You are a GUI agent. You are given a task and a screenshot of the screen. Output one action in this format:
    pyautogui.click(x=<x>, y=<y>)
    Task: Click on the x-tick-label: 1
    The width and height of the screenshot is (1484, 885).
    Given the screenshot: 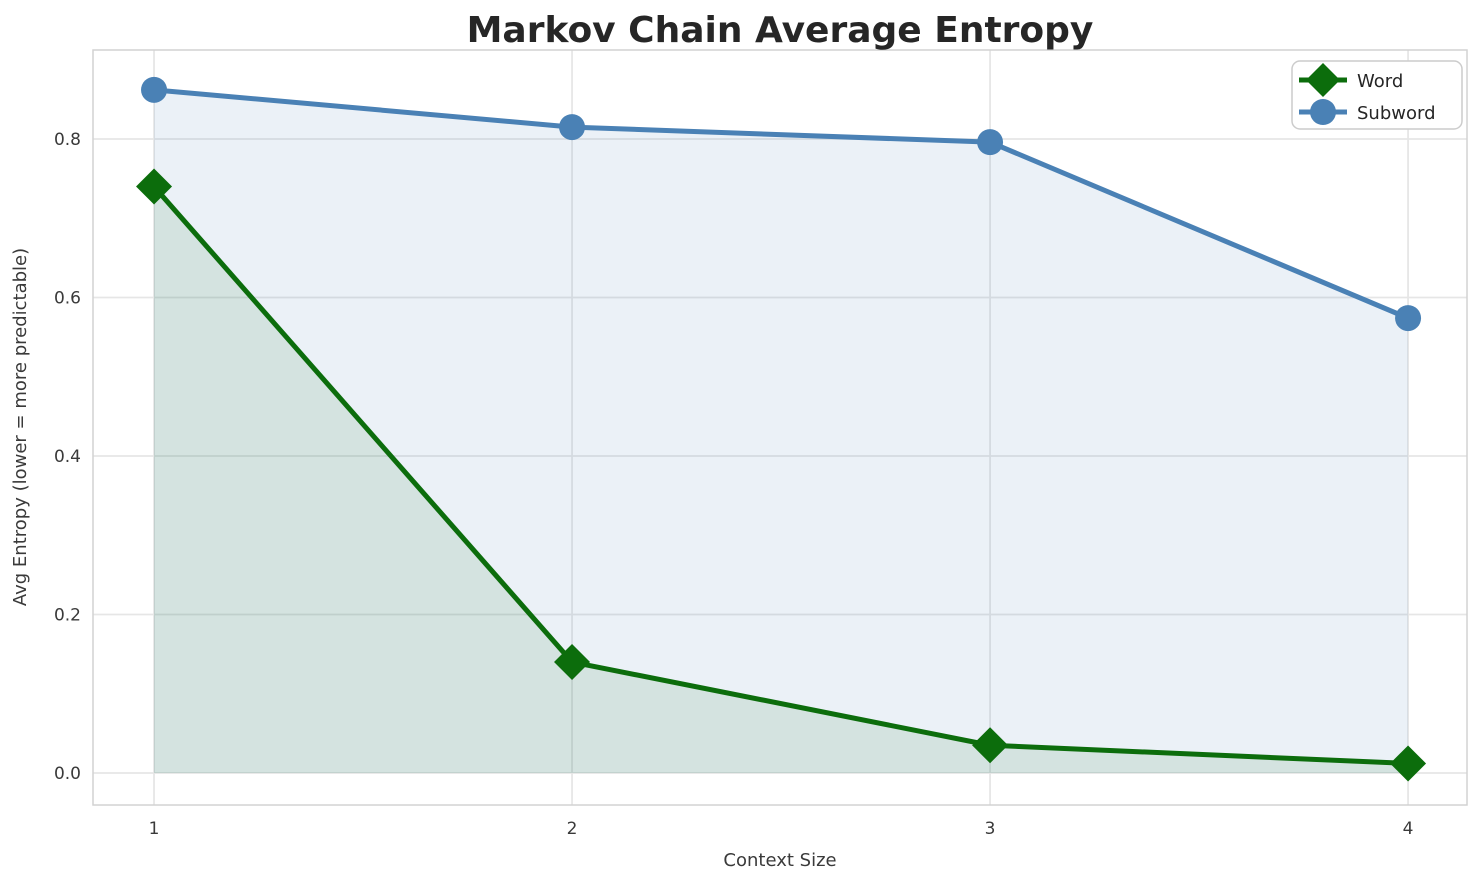 What is the action you would take?
    pyautogui.click(x=154, y=829)
    